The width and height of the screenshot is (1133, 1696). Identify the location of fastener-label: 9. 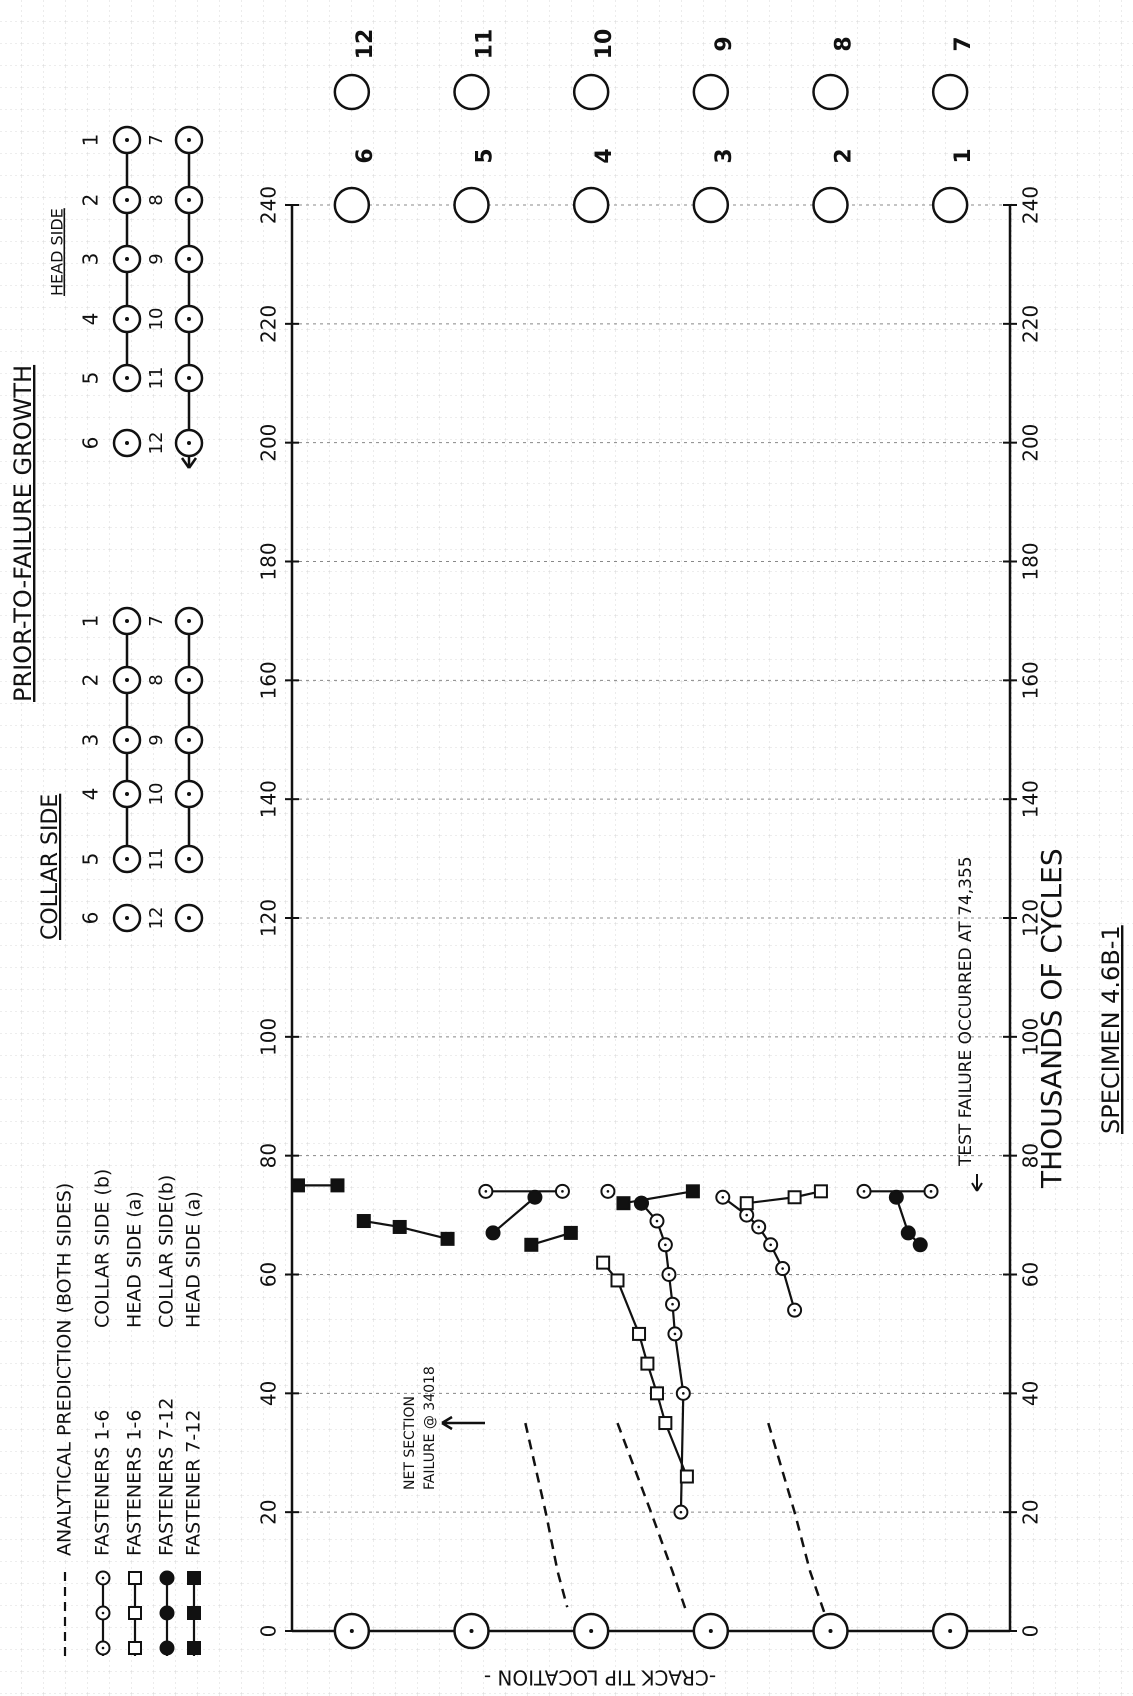
(724, 43).